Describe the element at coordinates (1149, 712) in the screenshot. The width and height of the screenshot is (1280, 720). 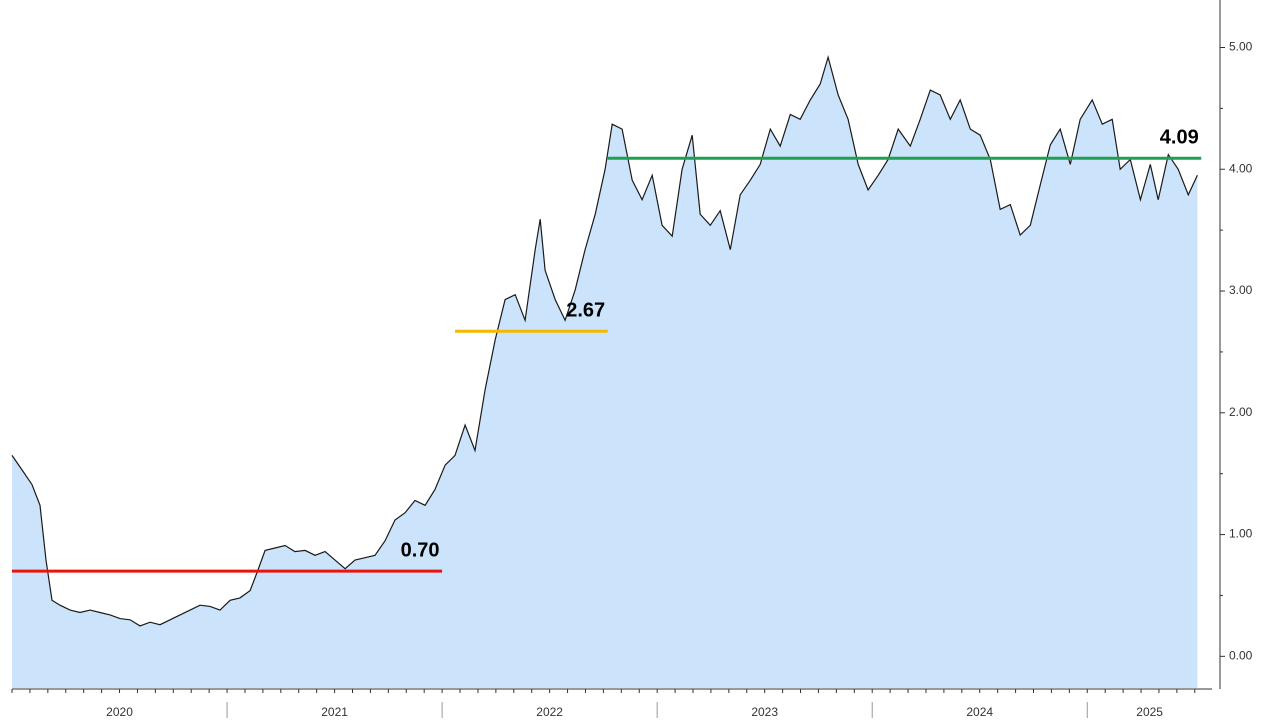
I see `x-tick-label: 2025` at that location.